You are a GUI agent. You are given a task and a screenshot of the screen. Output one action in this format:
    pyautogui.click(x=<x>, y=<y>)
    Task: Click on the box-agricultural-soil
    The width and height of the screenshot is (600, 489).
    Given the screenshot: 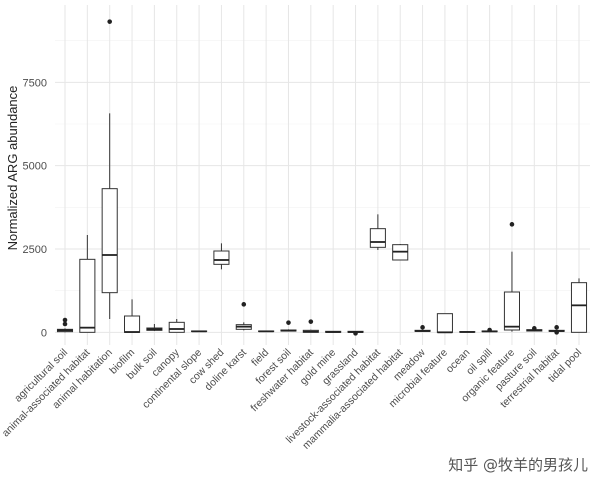 What is the action you would take?
    pyautogui.click(x=65, y=325)
    